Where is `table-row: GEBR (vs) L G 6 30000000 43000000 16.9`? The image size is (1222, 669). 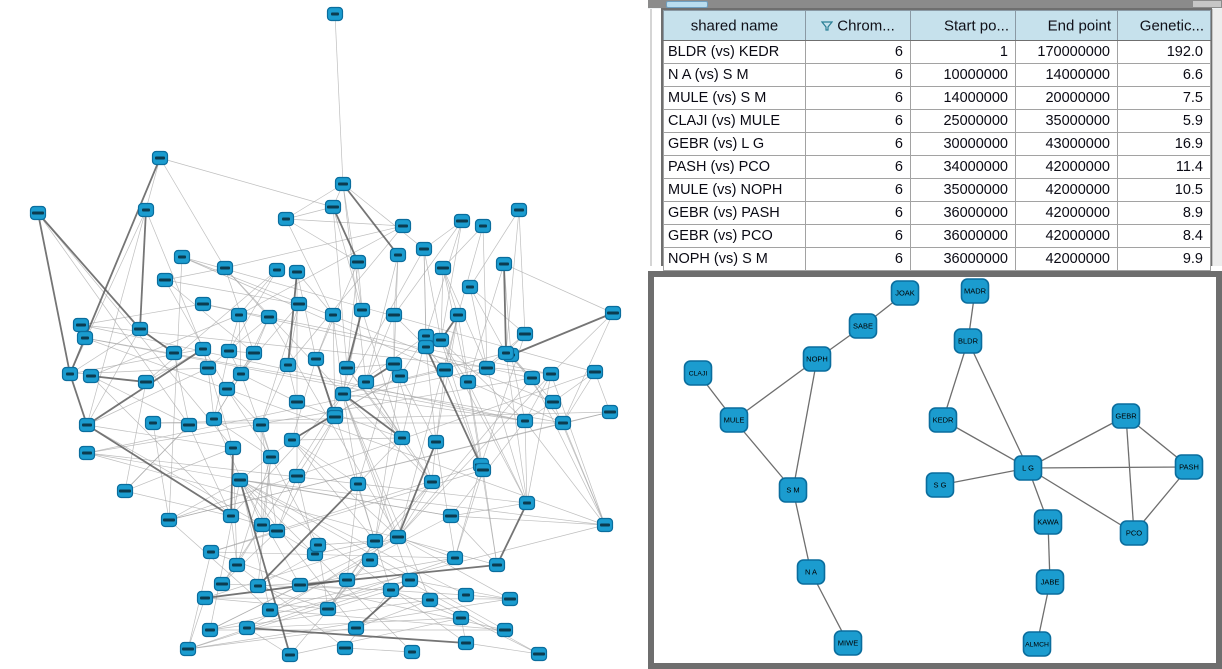 table-row: GEBR (vs) L G 6 30000000 43000000 16.9 is located at coordinates (937, 144).